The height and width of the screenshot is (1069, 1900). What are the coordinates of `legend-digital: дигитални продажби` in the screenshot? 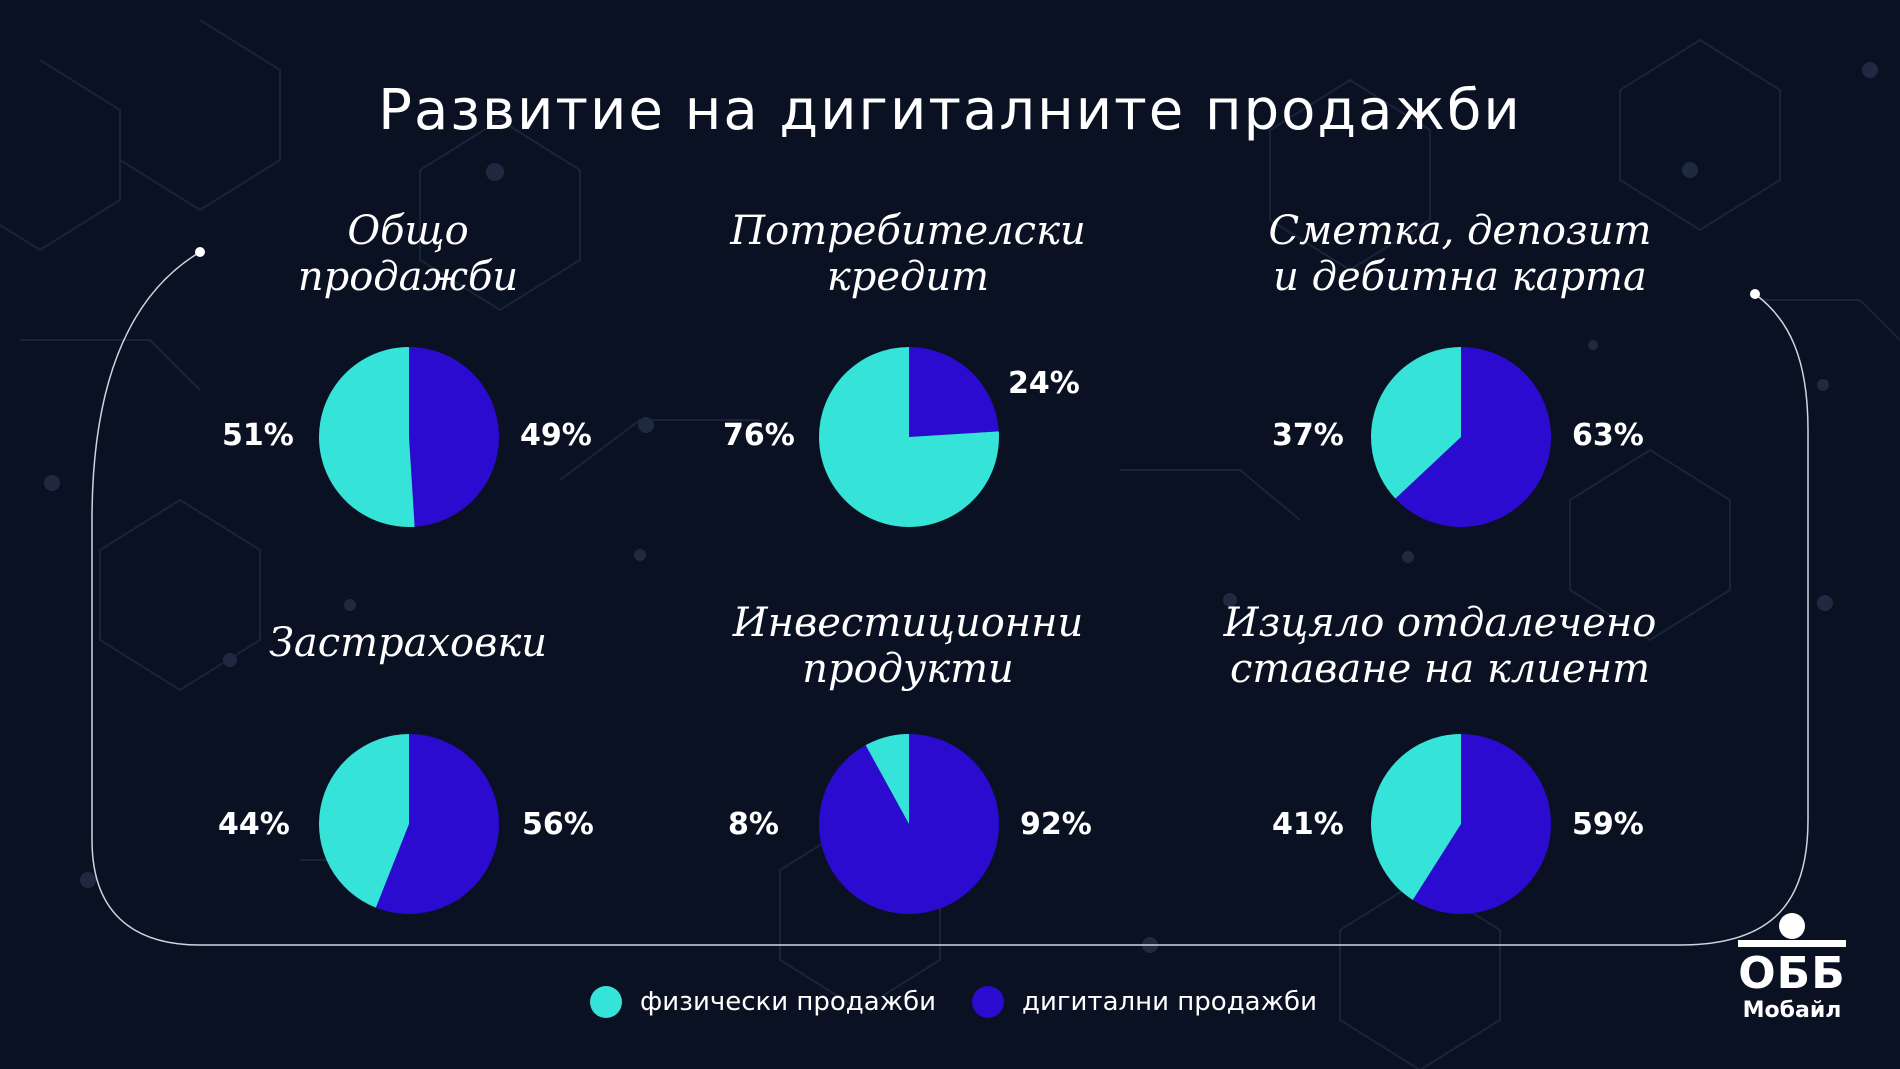 It's located at (1144, 1002).